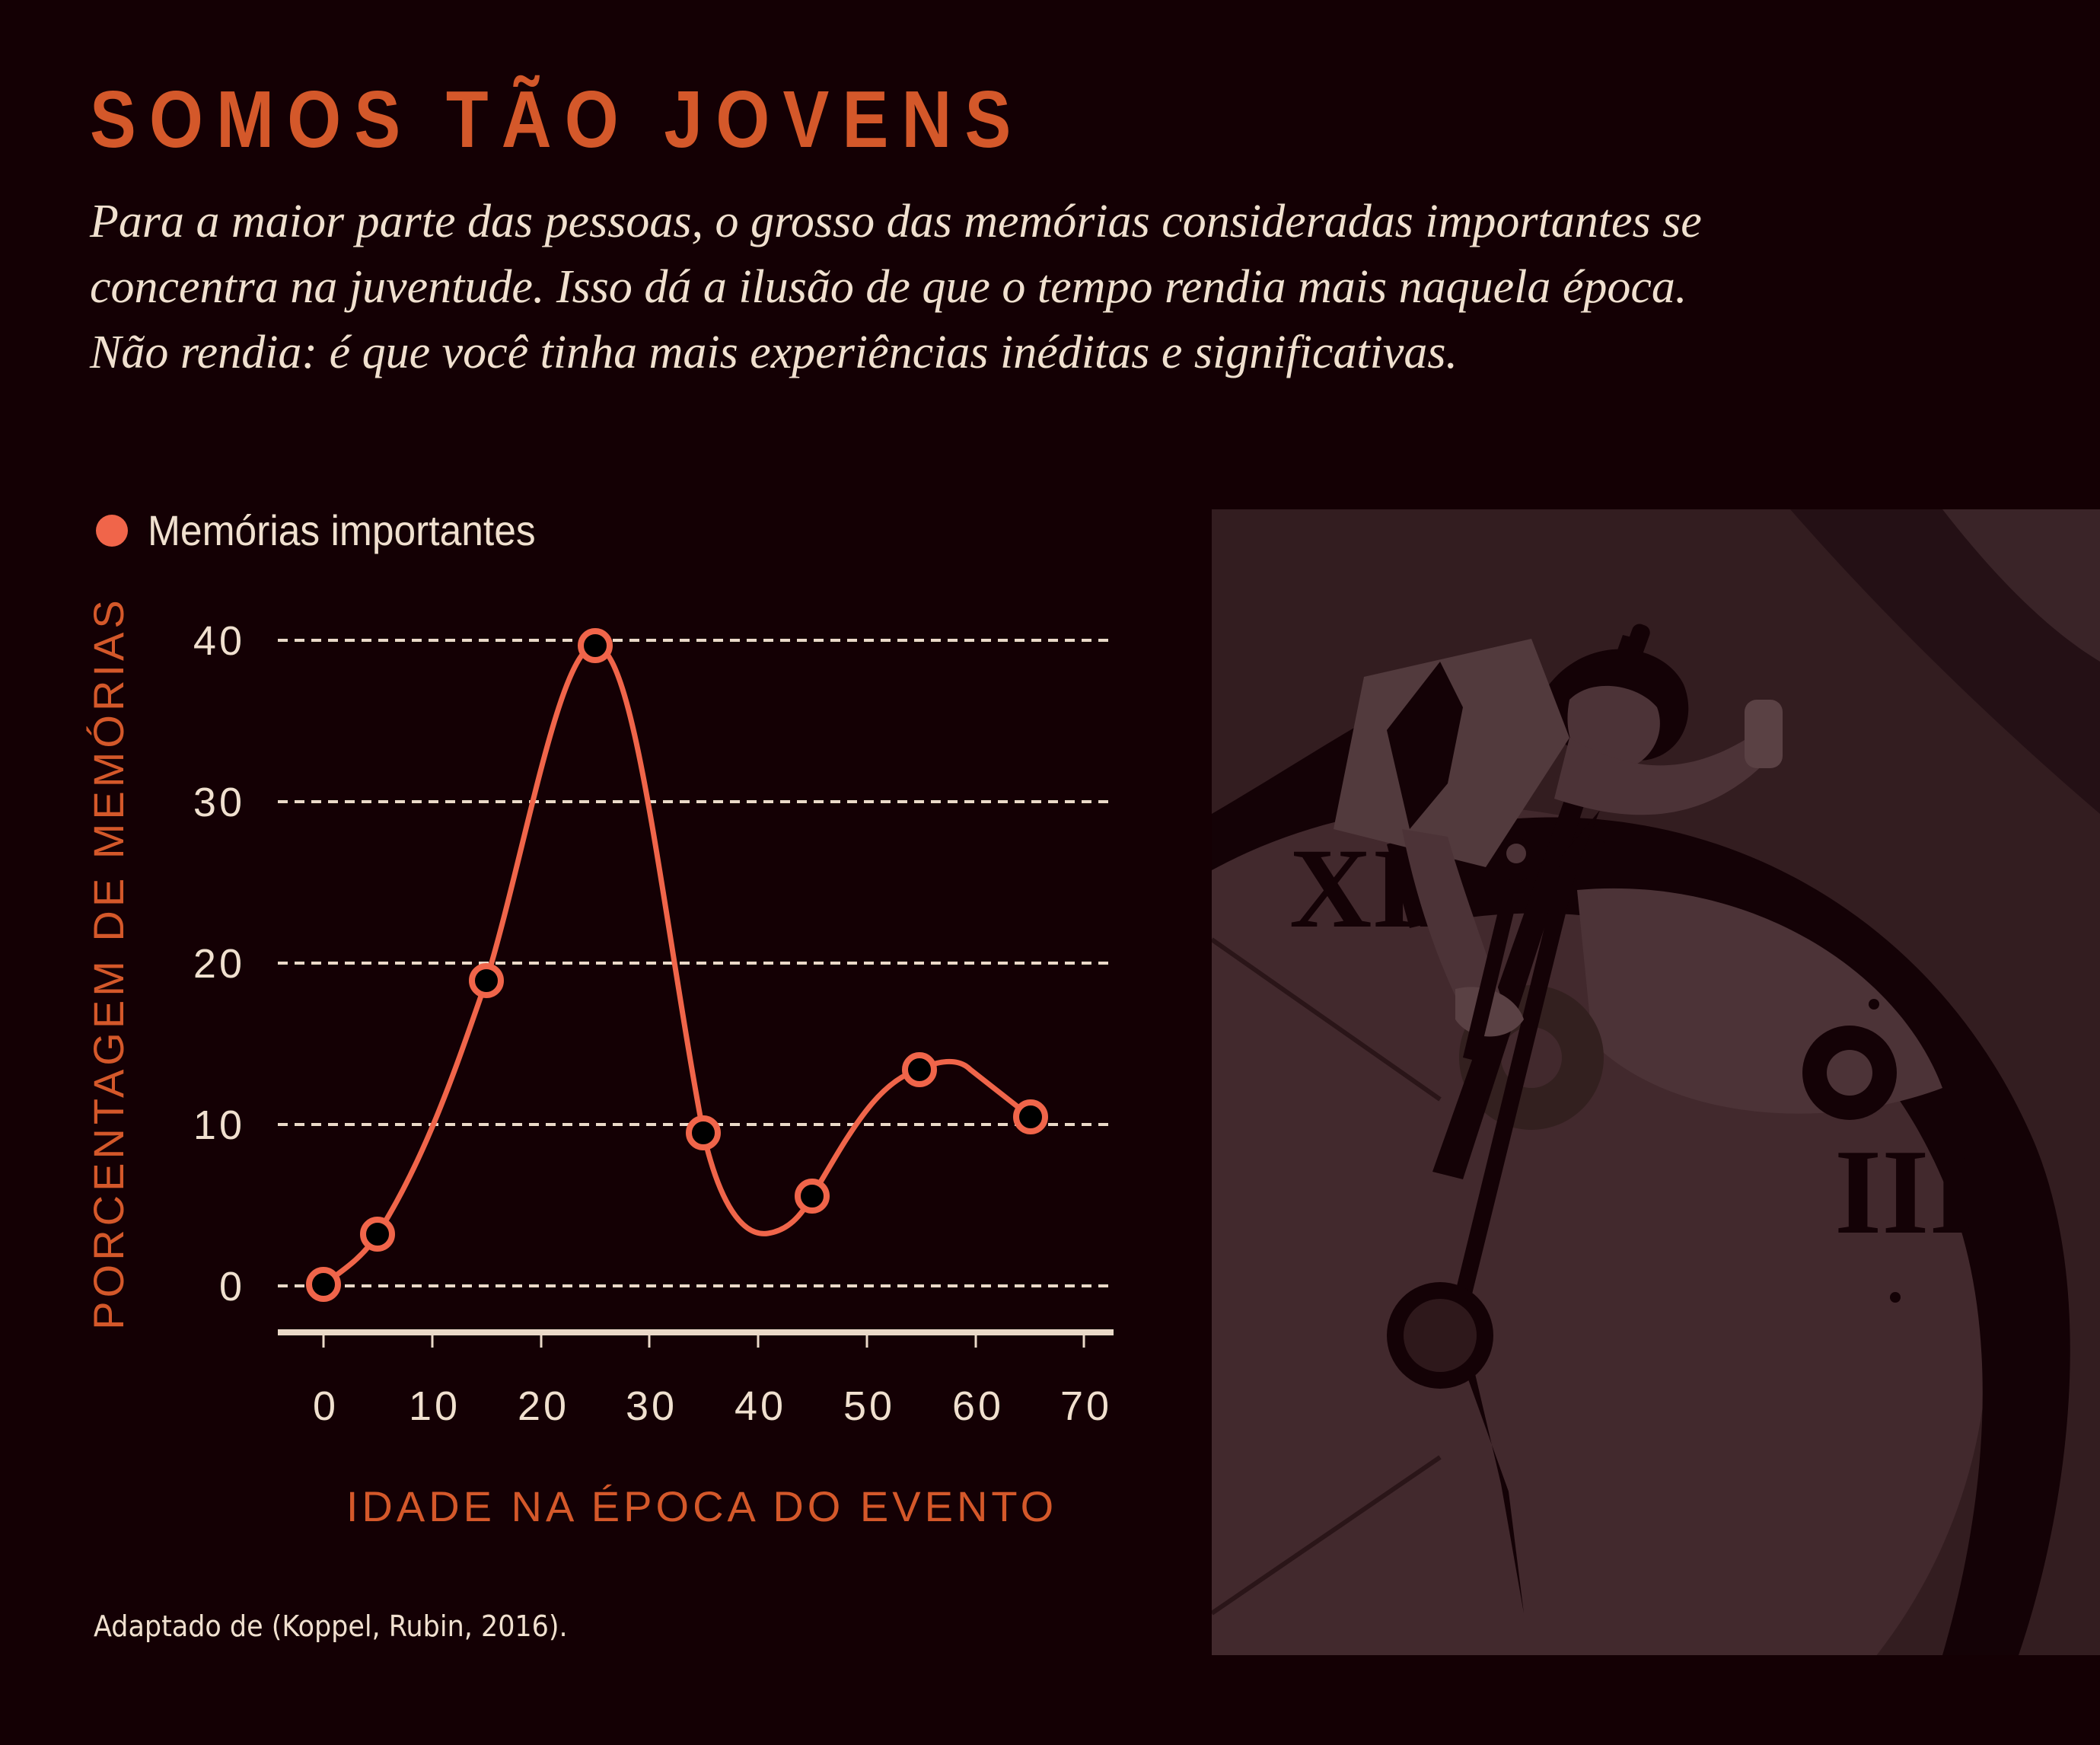 The width and height of the screenshot is (2100, 1745). Describe the element at coordinates (112, 530) in the screenshot. I see `legend-dot-icon` at that location.